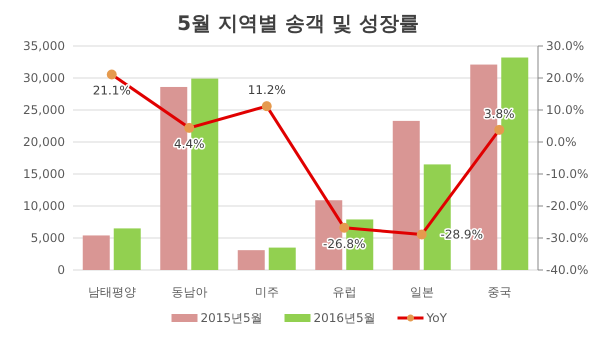 The image size is (596, 337). Describe the element at coordinates (111, 90) in the screenshot. I see `data-label: 21.1%` at that location.